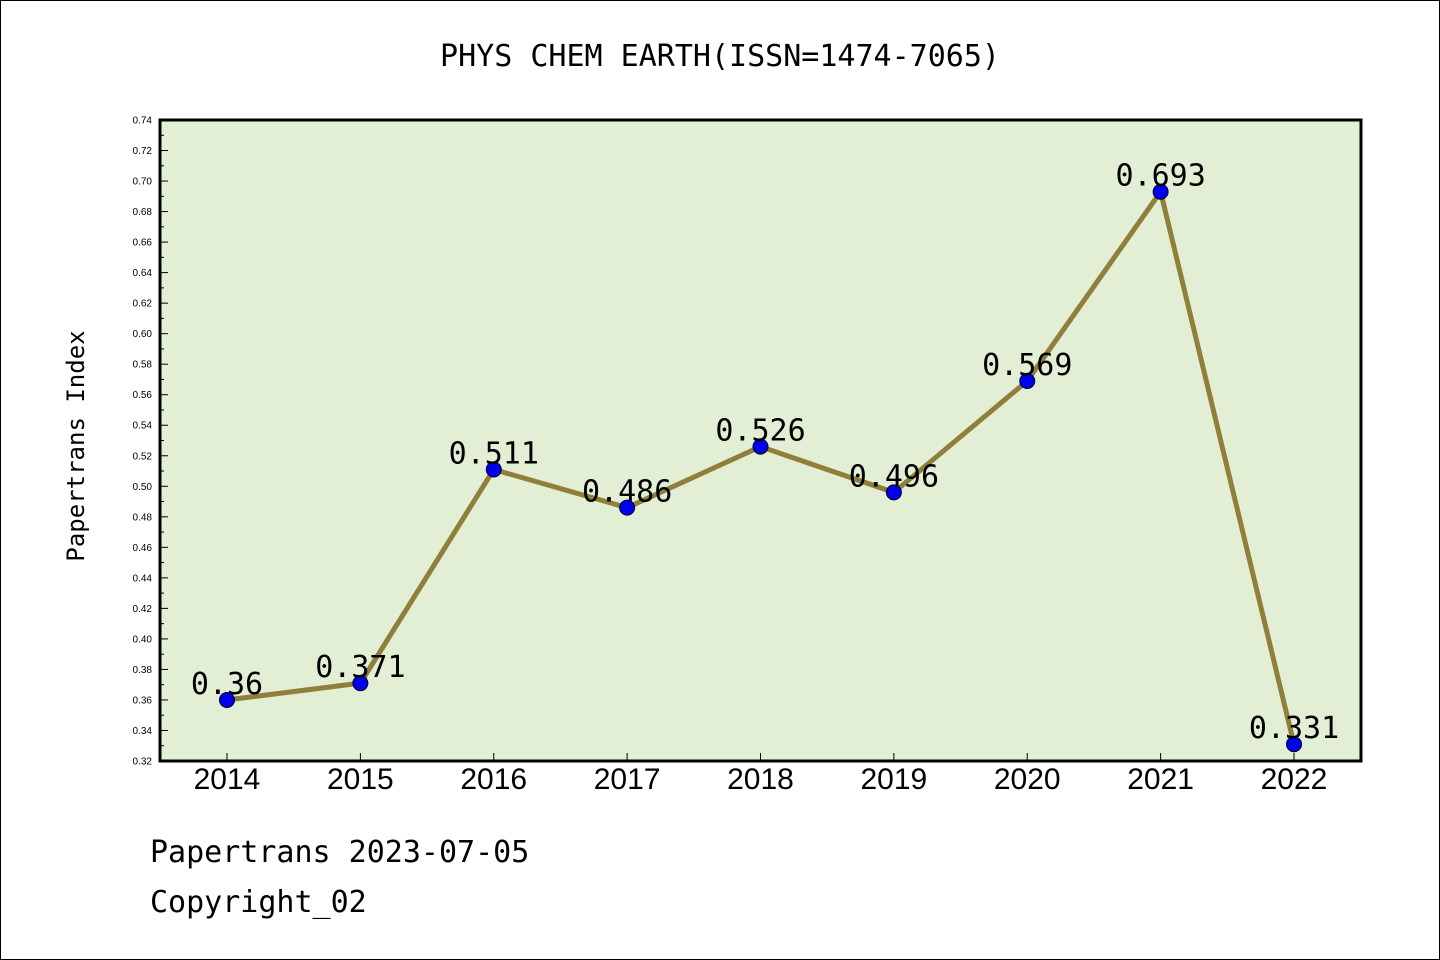 This screenshot has width=1440, height=960. I want to click on x-tick-label: 2020, so click(1027, 779).